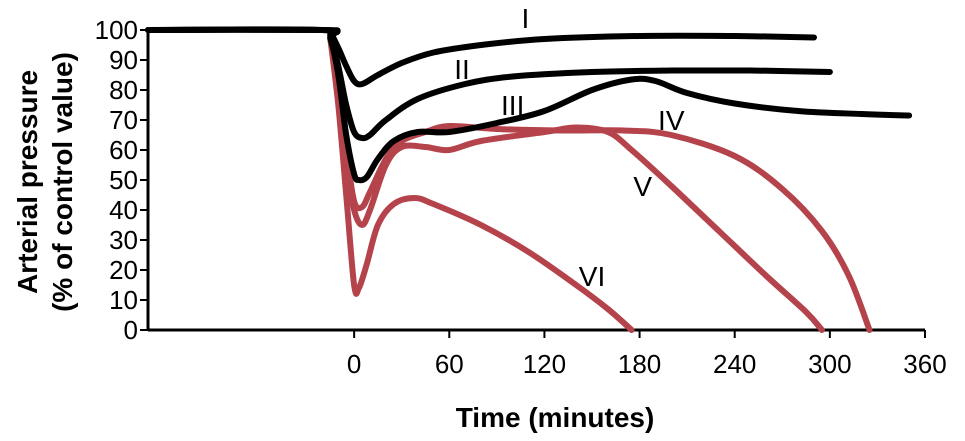 This screenshot has height=441, width=965. I want to click on x-axis-ticks: 0 60 120 180 240 300 360, so click(647, 354).